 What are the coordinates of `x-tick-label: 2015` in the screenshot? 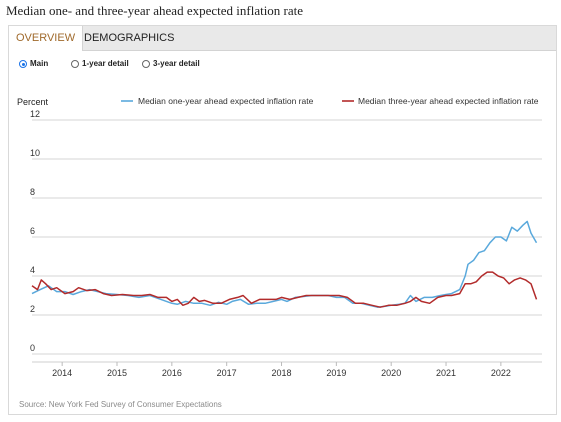 It's located at (117, 373).